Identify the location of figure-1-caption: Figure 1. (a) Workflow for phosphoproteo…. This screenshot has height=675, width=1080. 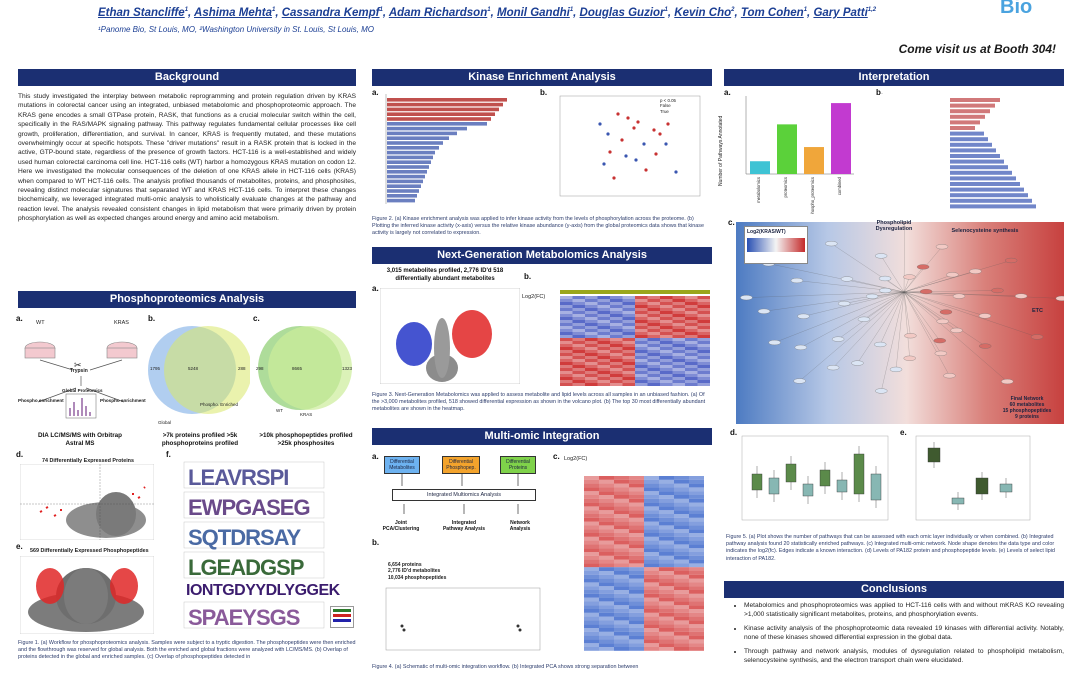
(187, 650).